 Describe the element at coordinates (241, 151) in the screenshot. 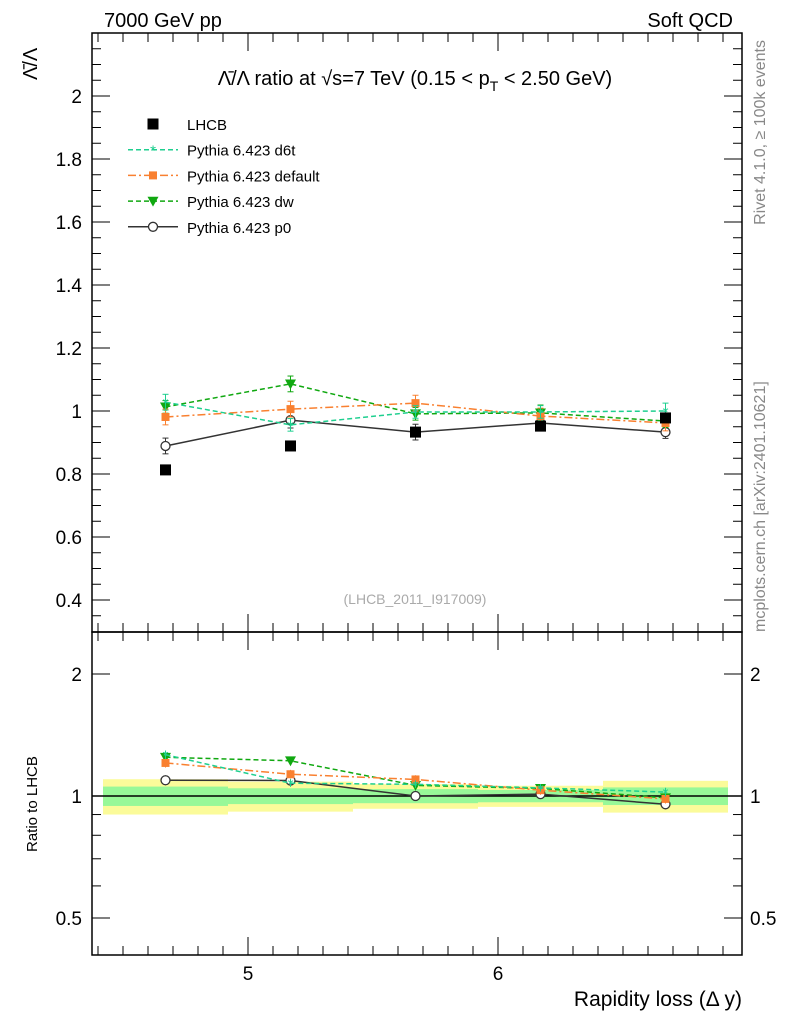

I see `legend-label: Pythia 6.423 d6t` at that location.